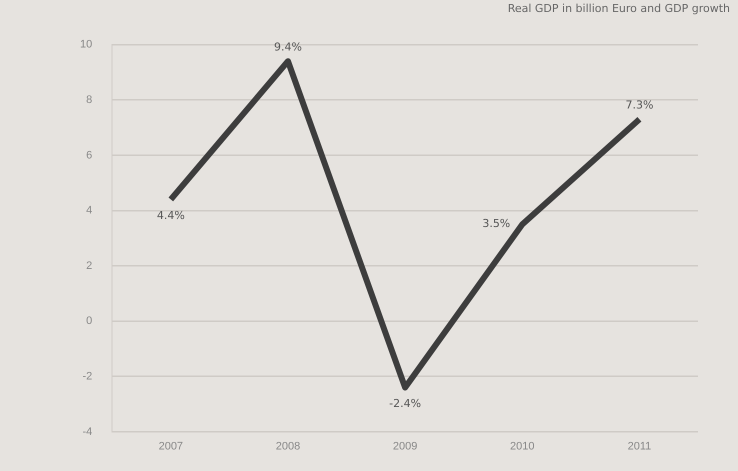  What do you see at coordinates (639, 105) in the screenshot?
I see `data-label: 7.3%` at bounding box center [639, 105].